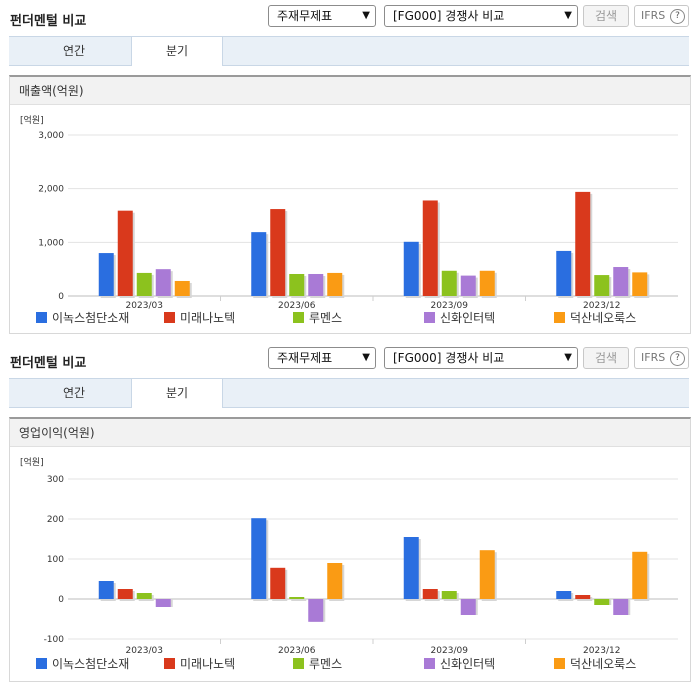 The image size is (696, 684). I want to click on peer-select-value: [FG000] 경쟁사 비교, so click(449, 16).